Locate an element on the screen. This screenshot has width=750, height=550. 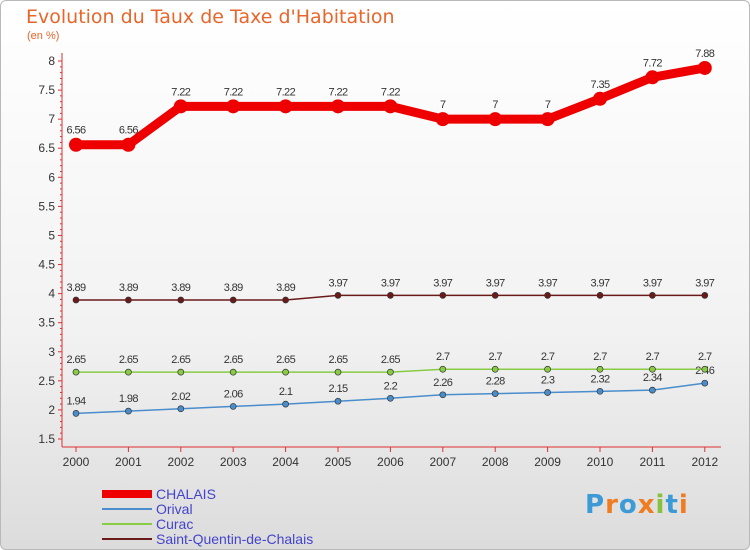
logo-letter: i is located at coordinates (660, 505).